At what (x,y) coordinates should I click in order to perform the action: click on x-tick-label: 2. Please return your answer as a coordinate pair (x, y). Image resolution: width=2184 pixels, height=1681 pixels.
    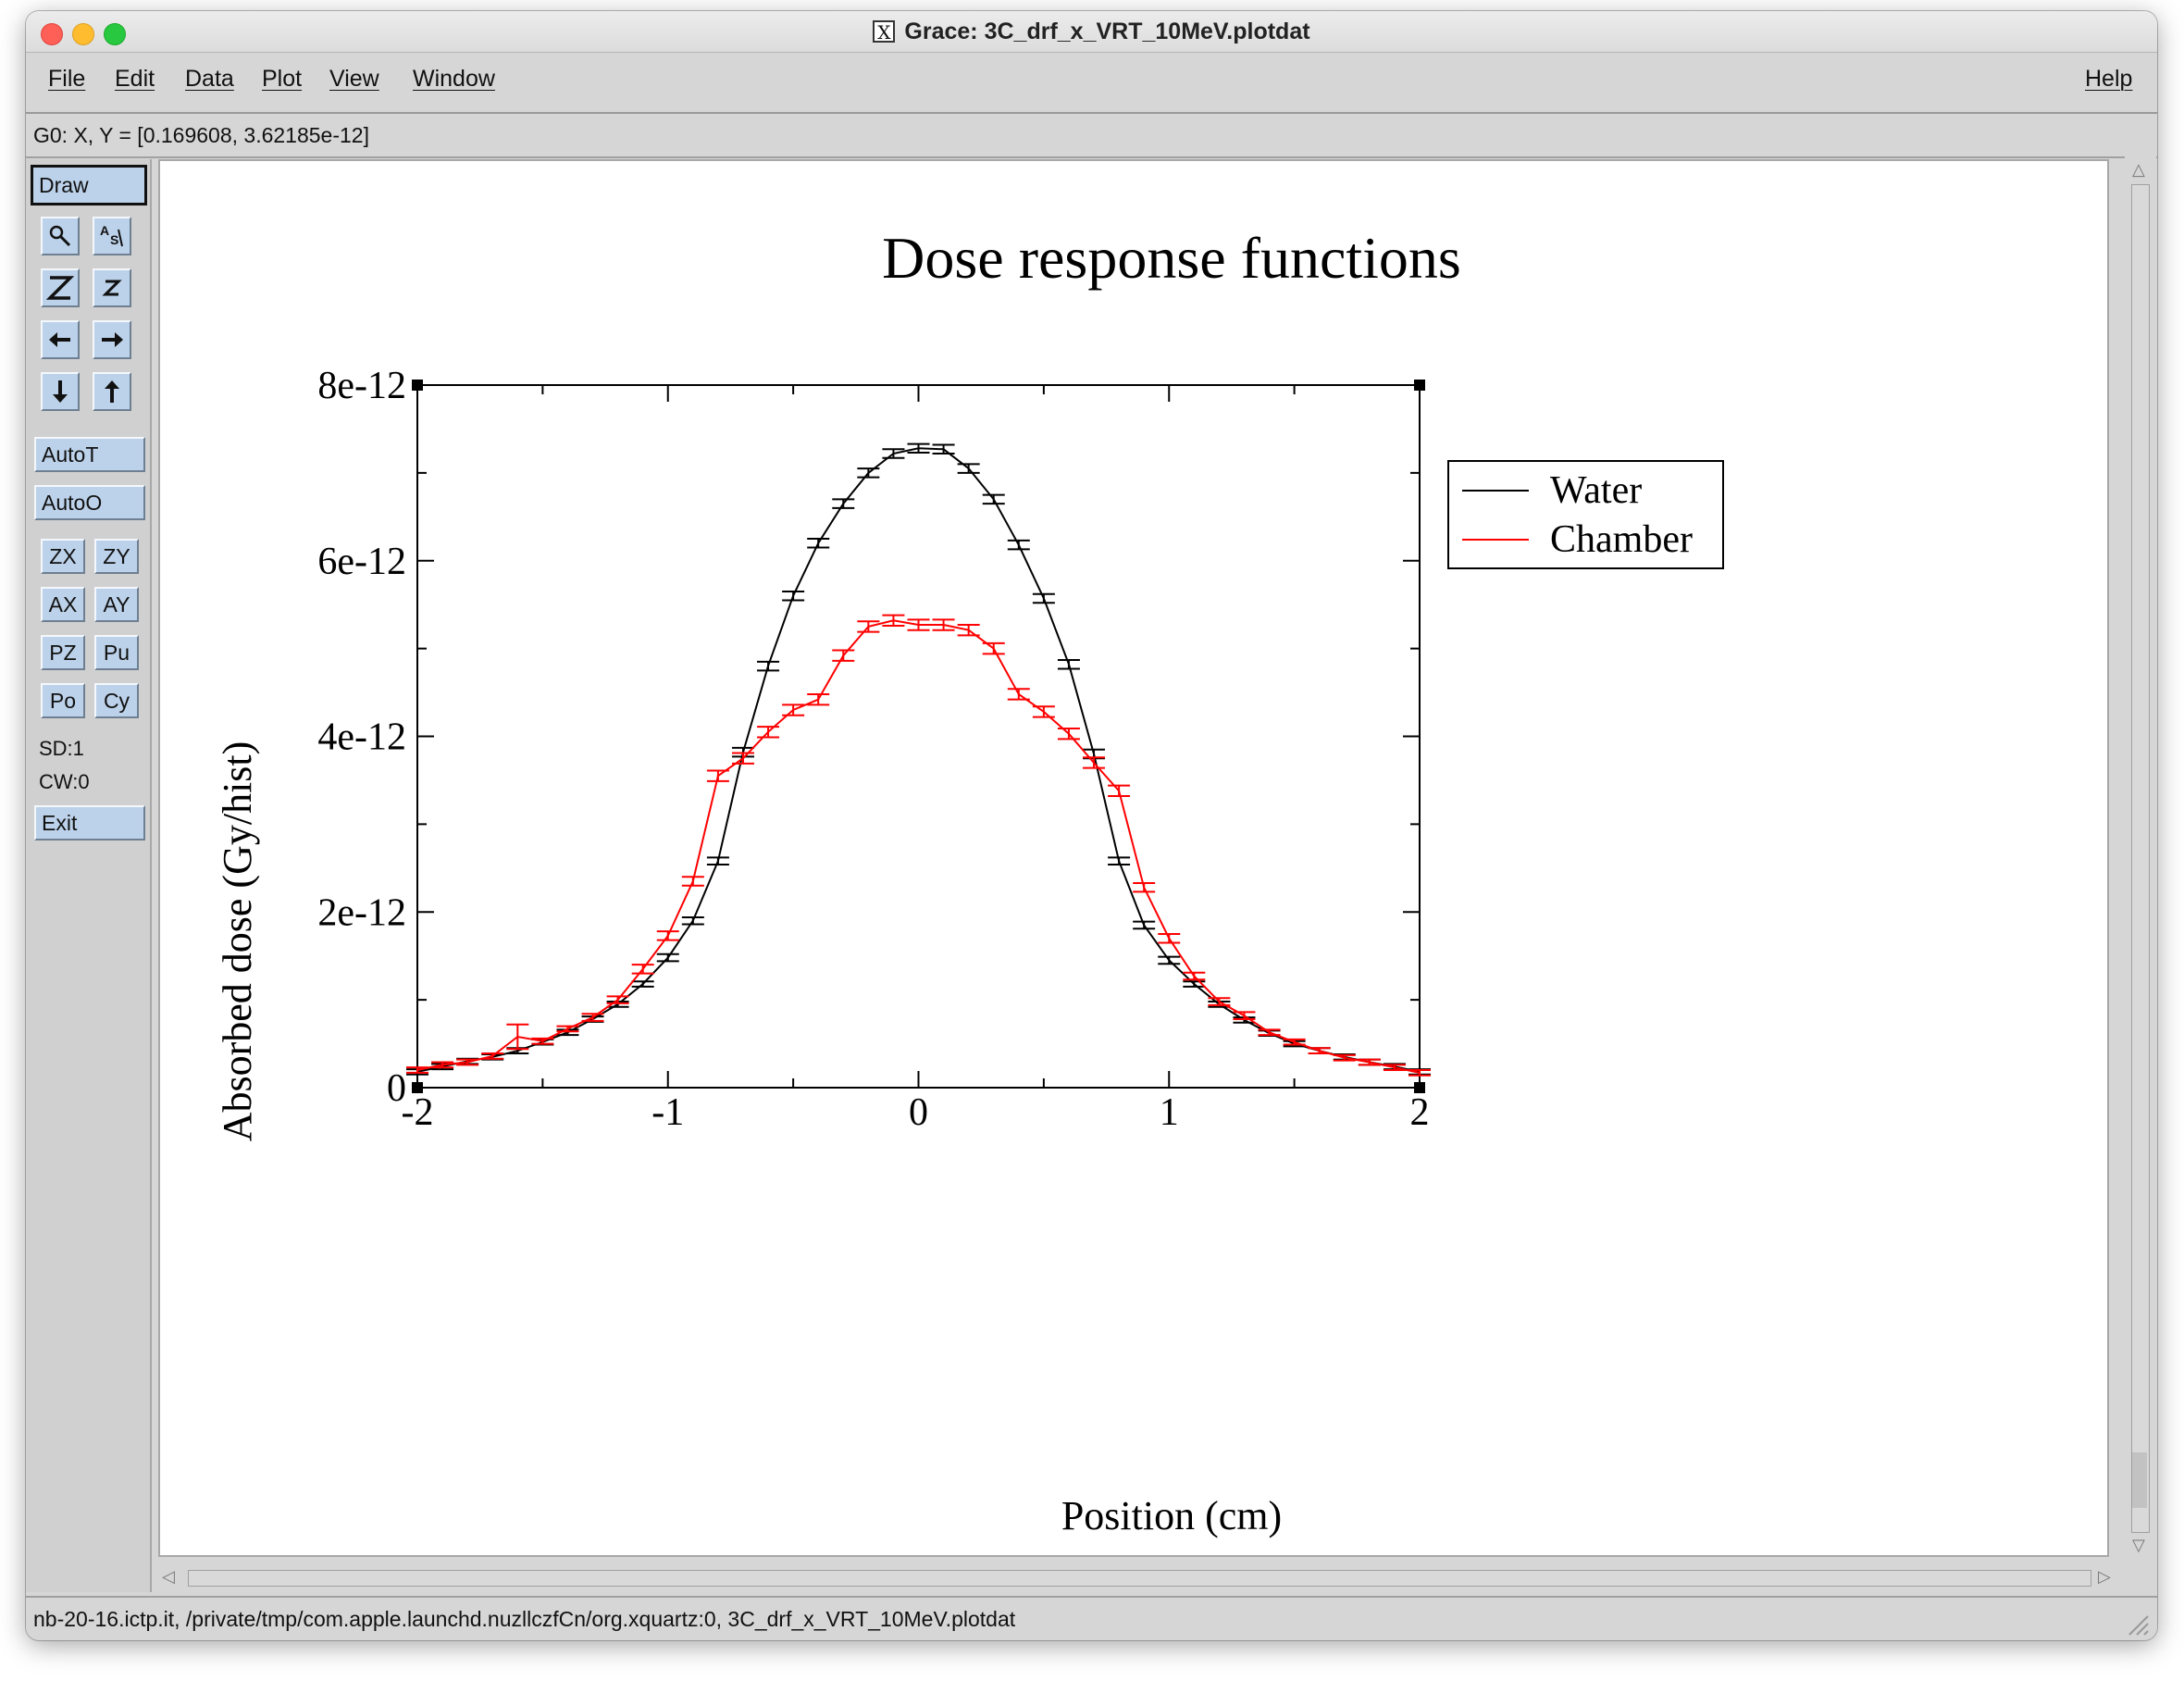
    Looking at the image, I should click on (1420, 1112).